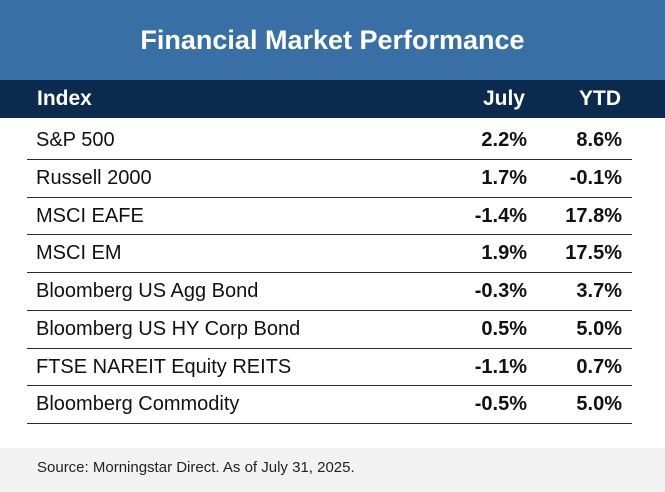  Describe the element at coordinates (329, 292) in the screenshot. I see `table-row: Bloomberg US Agg Bond -0.3% 3.7%` at that location.